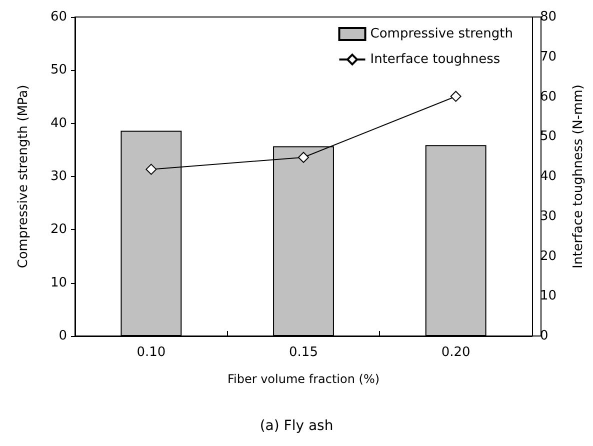 This screenshot has height=446, width=593. I want to click on y2-tick-label: 80, so click(548, 17).